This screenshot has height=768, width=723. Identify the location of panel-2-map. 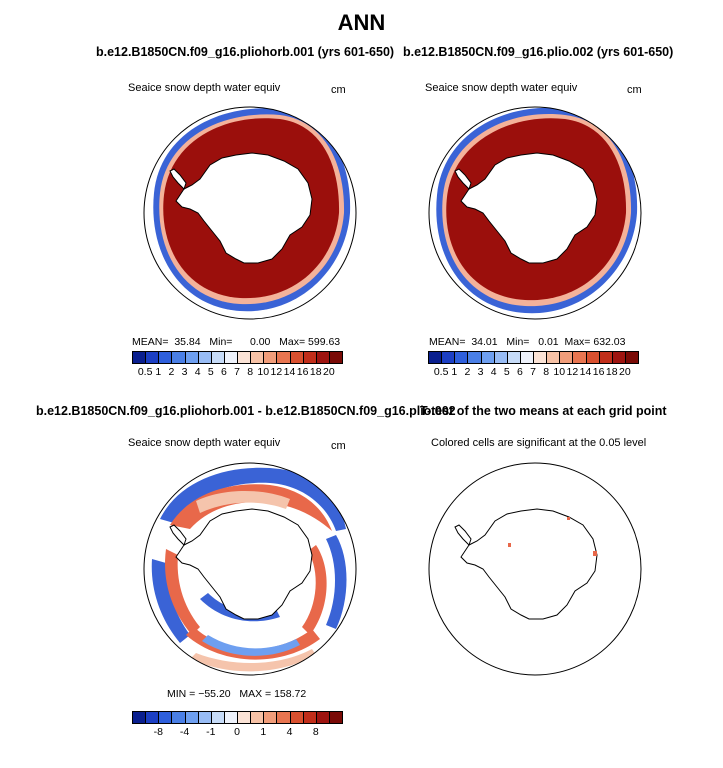
(535, 213).